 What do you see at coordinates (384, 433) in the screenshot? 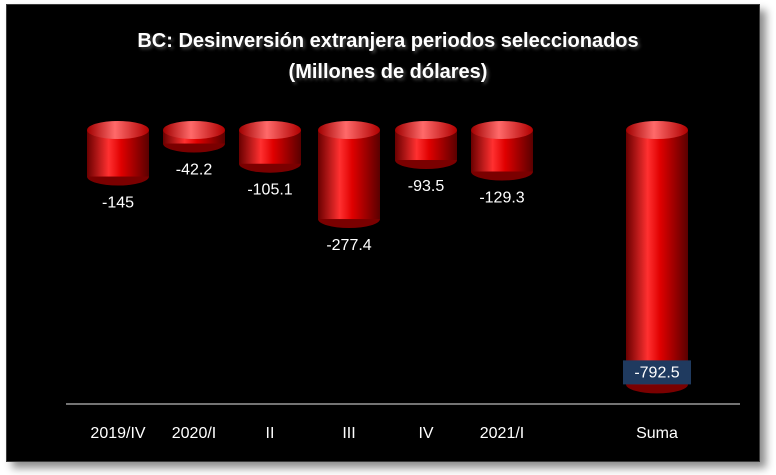
I see `x-tick-labels: 2019/IV 2020/I II III IV 2021/I Suma` at bounding box center [384, 433].